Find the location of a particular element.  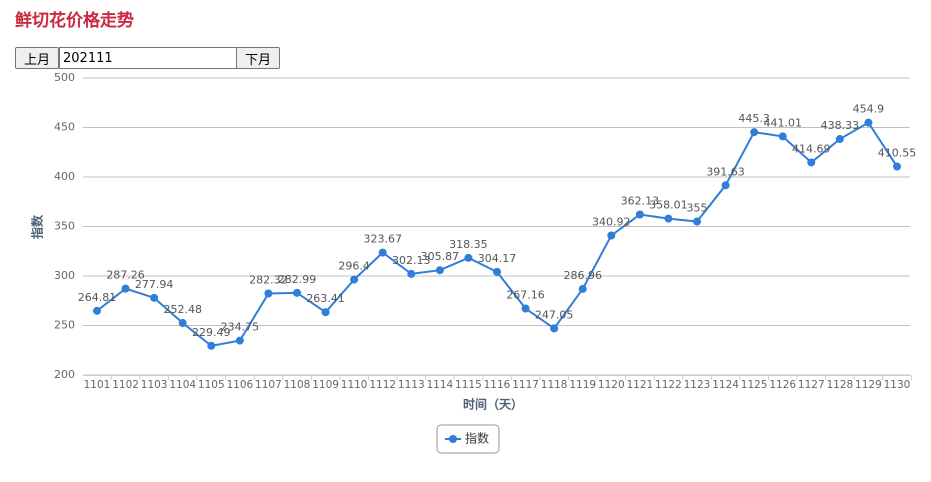

y-tick-label: 250 is located at coordinates (64, 325).